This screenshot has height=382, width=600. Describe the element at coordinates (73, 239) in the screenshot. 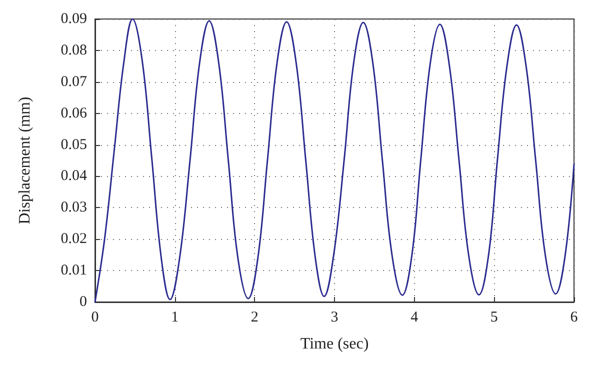

I see `y-tick-label: 0.02` at that location.